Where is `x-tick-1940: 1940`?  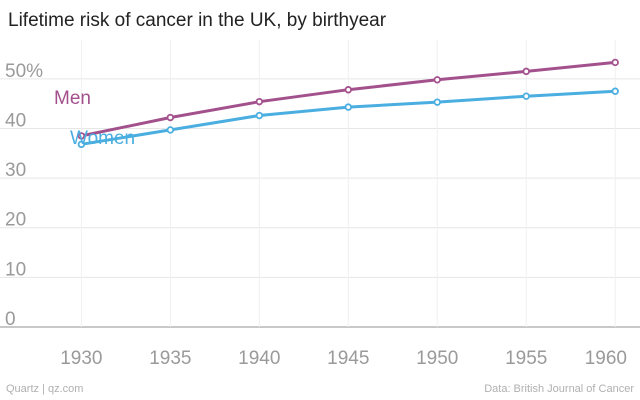
x-tick-1940: 1940 is located at coordinates (259, 358).